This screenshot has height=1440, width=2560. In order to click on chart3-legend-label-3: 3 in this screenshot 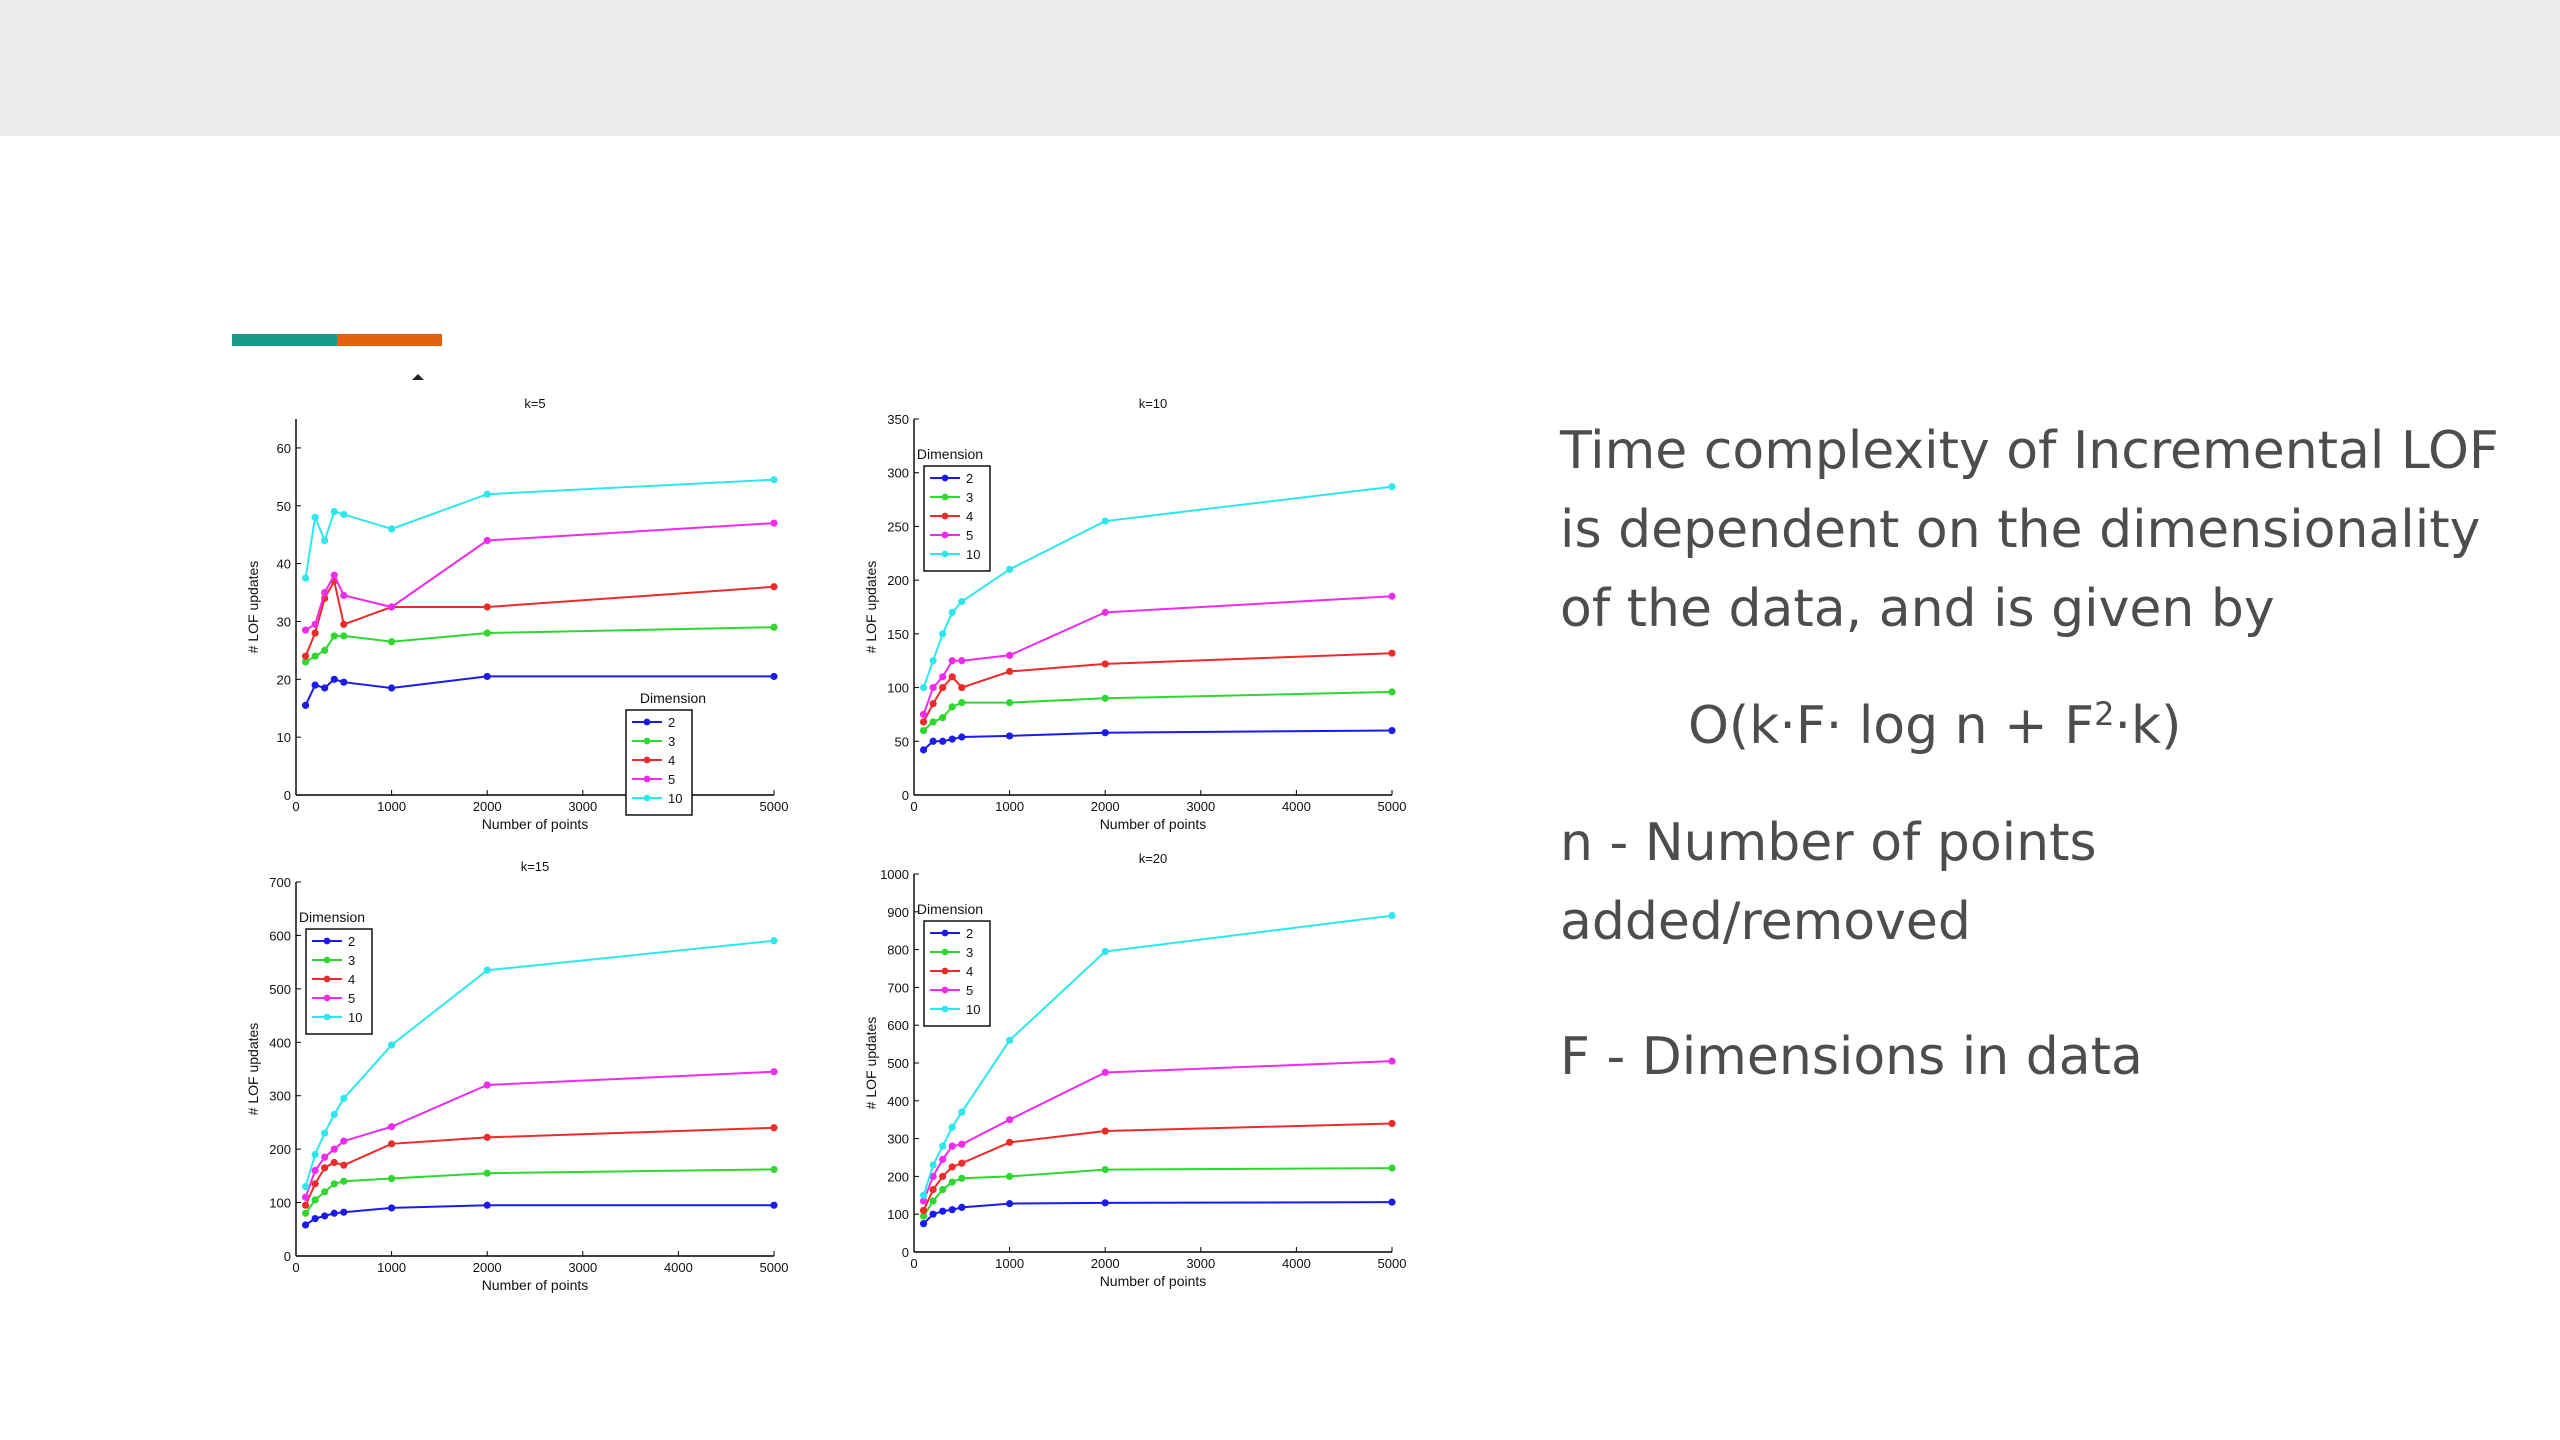, I will do `click(969, 952)`.